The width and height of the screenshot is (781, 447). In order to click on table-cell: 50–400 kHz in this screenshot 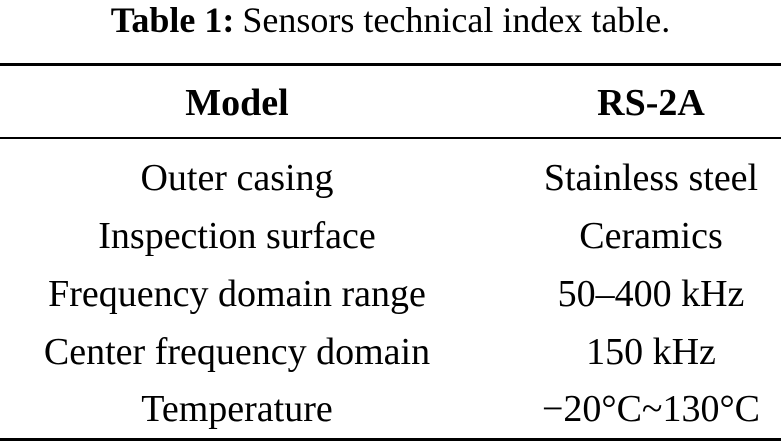, I will do `click(651, 294)`.